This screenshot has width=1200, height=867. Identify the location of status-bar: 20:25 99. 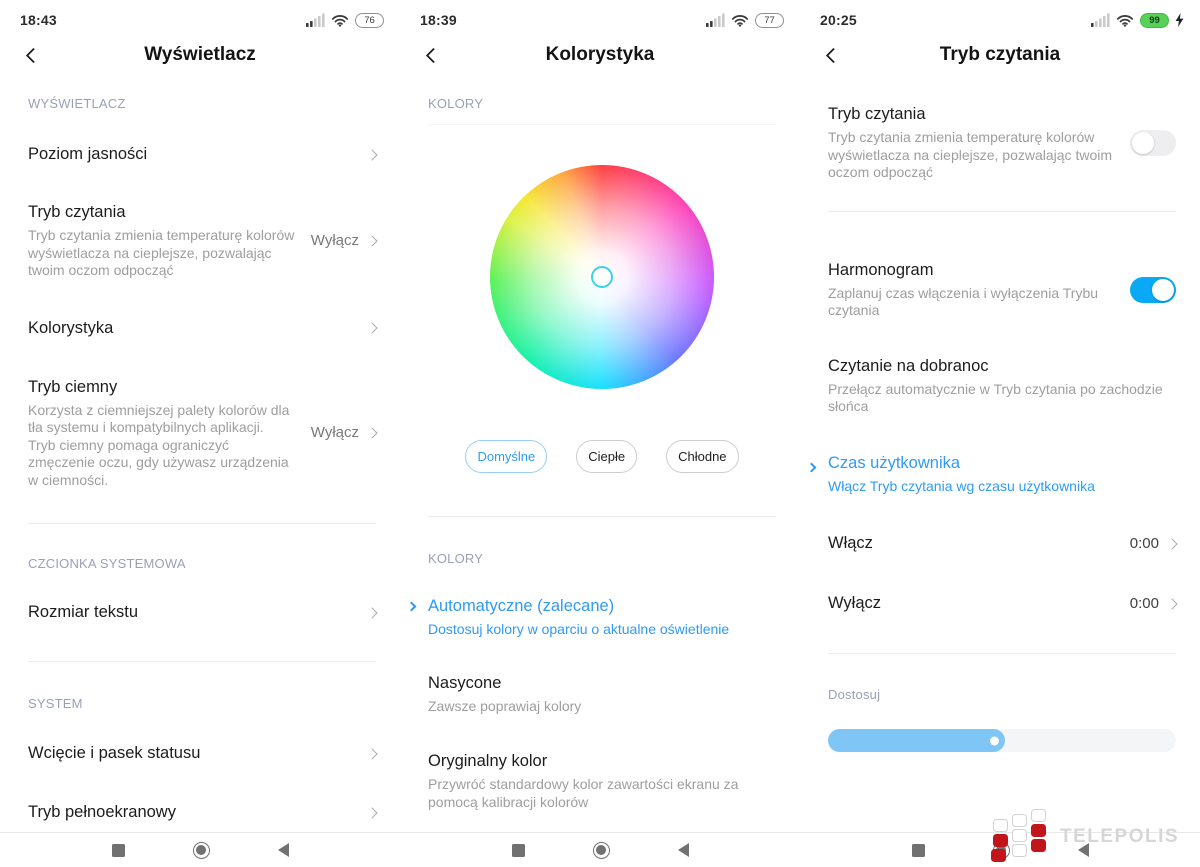
(1000, 14).